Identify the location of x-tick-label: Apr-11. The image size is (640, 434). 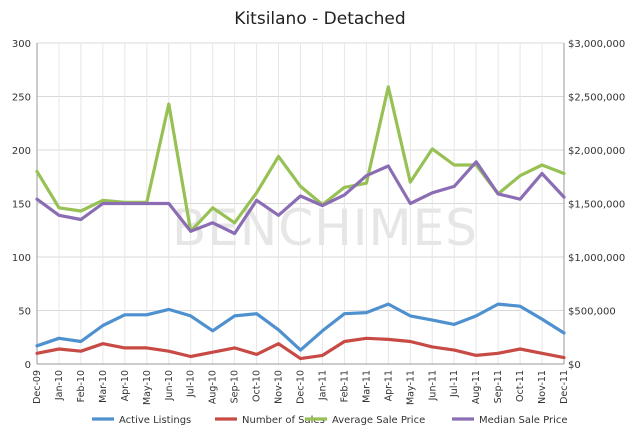
(388, 385).